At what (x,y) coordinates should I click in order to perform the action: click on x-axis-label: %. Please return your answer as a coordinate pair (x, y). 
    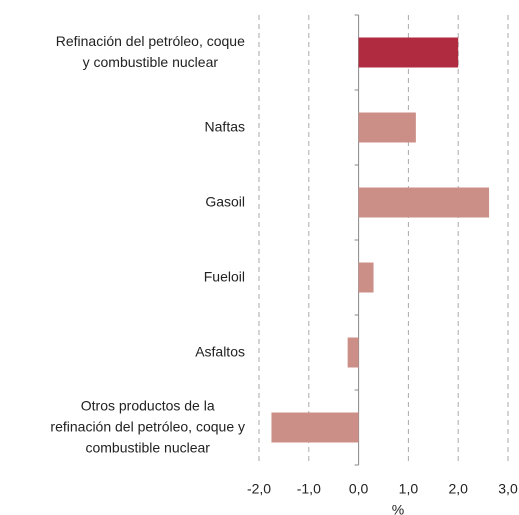
    Looking at the image, I should click on (398, 508).